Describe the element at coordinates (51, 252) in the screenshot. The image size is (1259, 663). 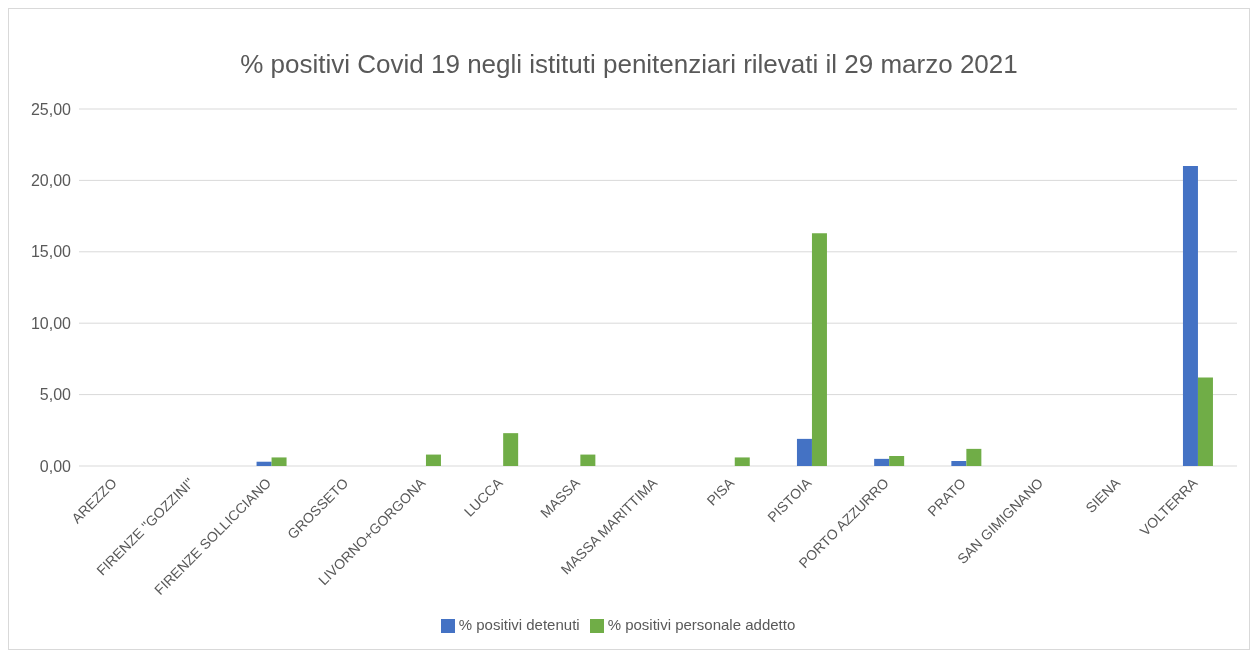
I see `y-tick-label: 15,00` at that location.